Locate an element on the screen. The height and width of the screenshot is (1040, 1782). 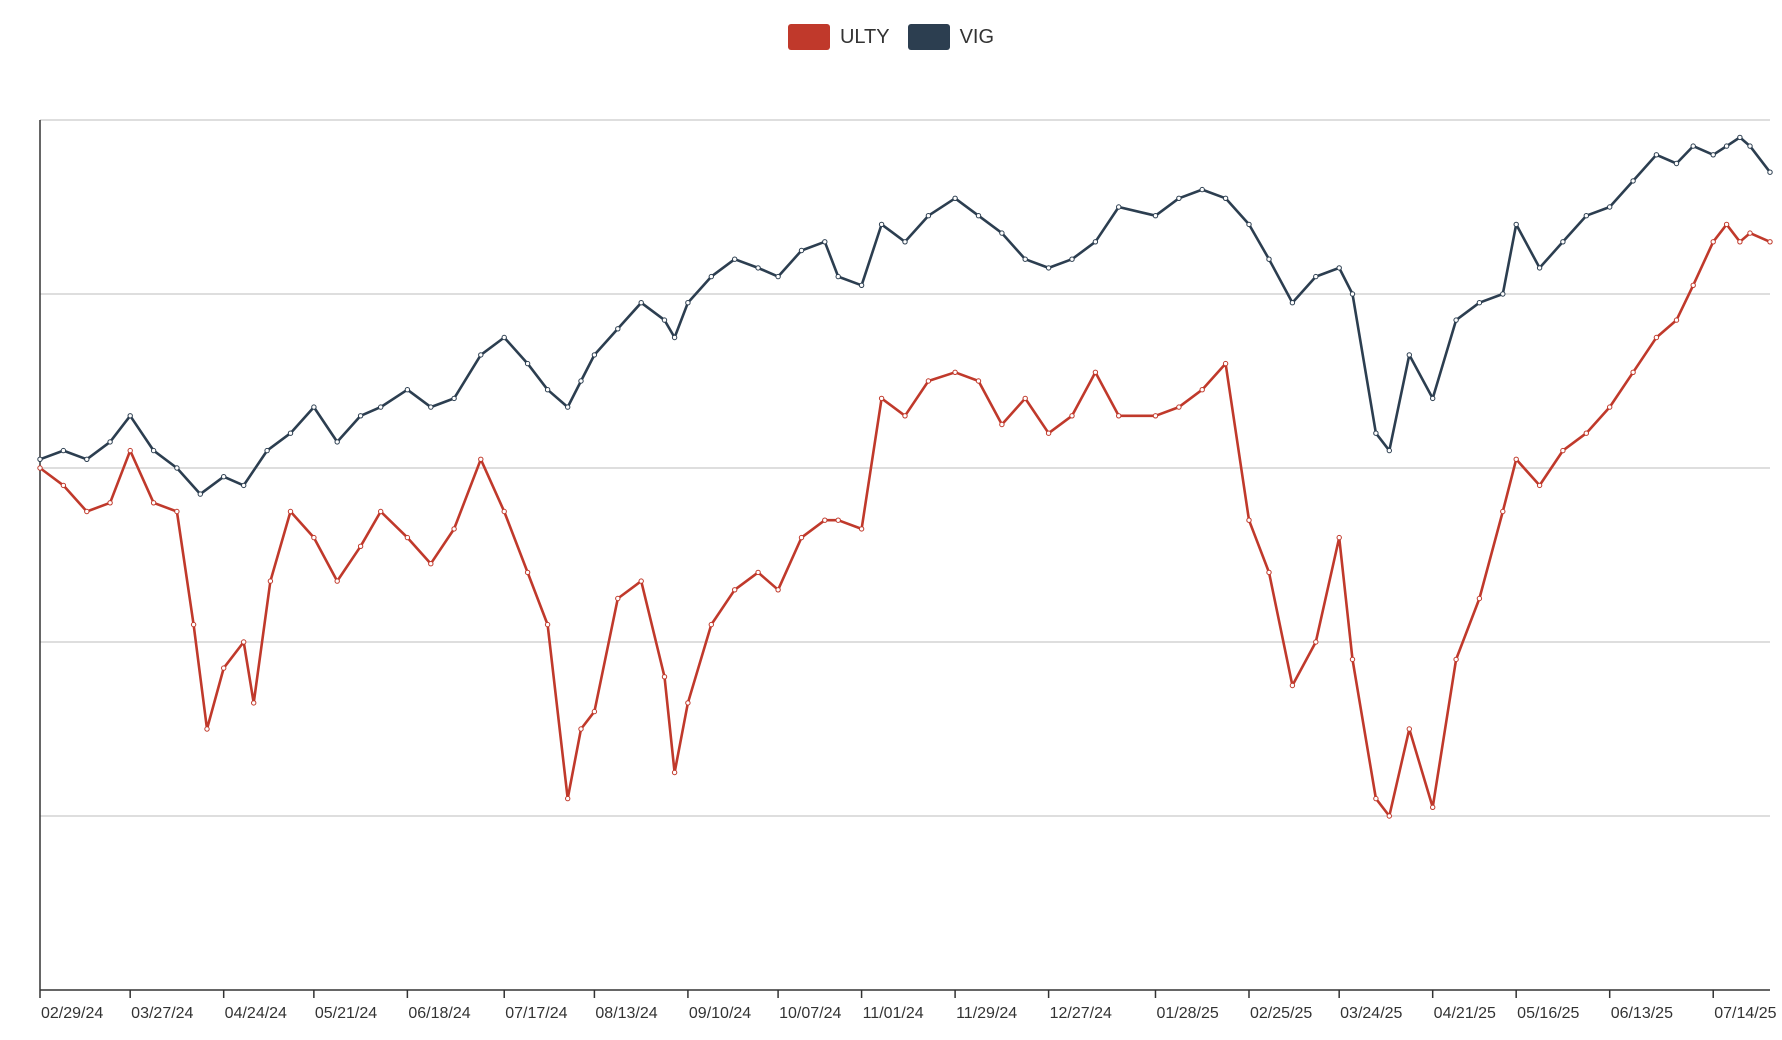
legend-item-ulty: ULTY is located at coordinates (838, 37).